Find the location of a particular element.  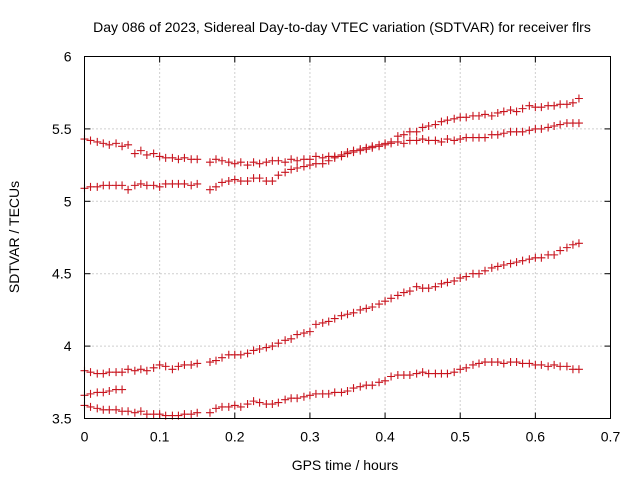

y-tick-label: 4 is located at coordinates (68, 346).